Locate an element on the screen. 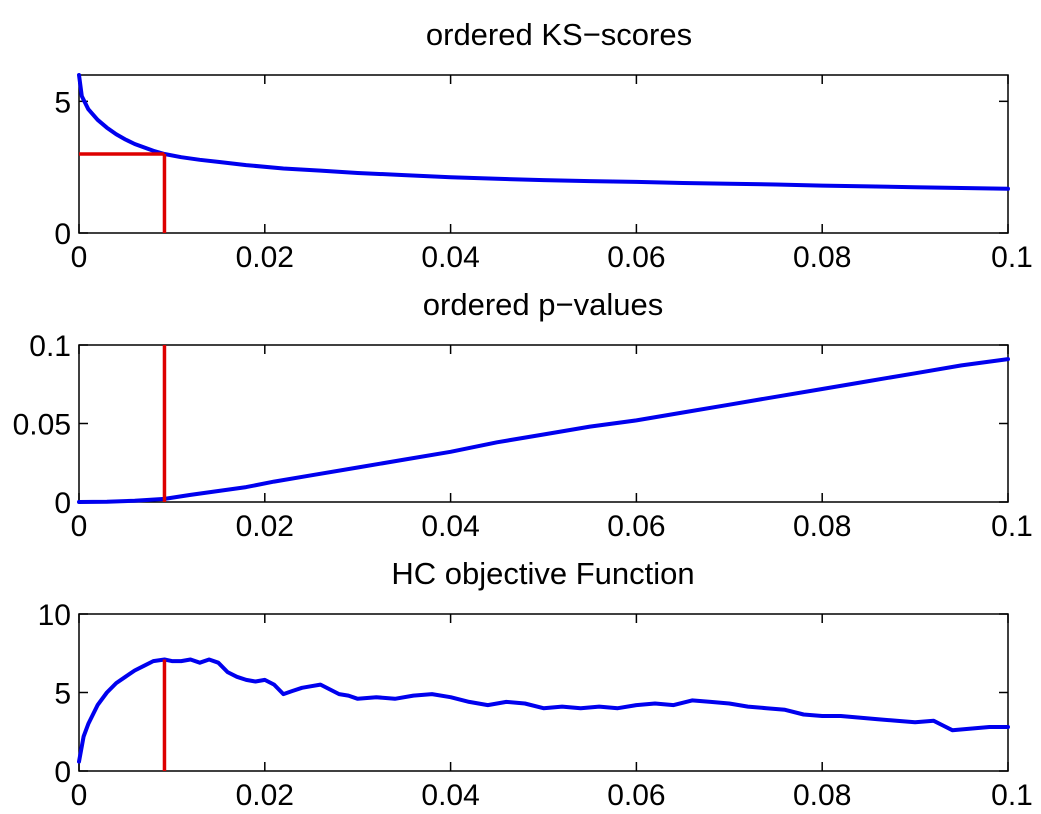 The height and width of the screenshot is (814, 1041). hc-objective-xtick-label: 0.08 is located at coordinates (822, 795).